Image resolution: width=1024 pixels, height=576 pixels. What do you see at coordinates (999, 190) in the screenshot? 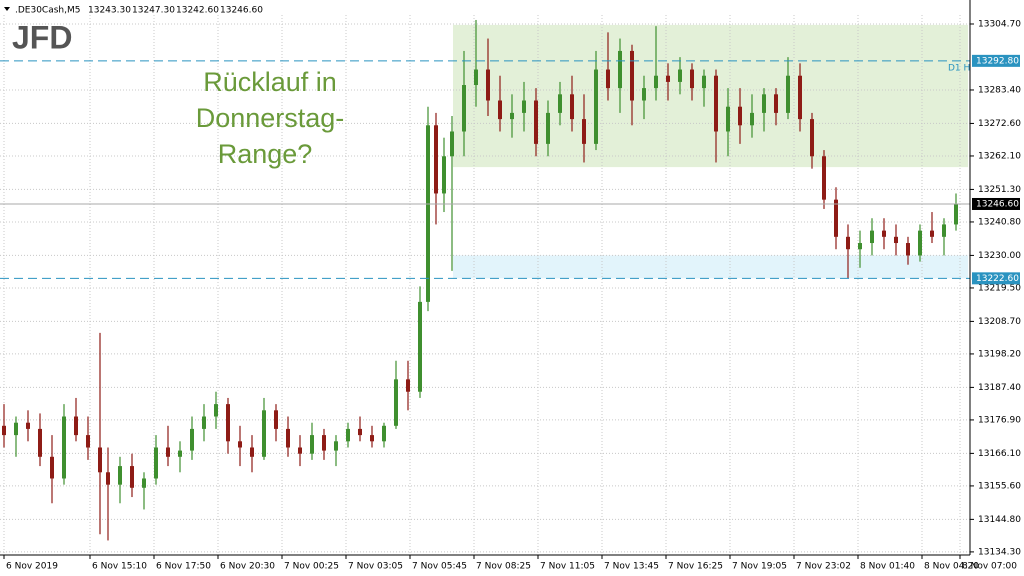
I see `y-tick-label: 13251.30` at bounding box center [999, 190].